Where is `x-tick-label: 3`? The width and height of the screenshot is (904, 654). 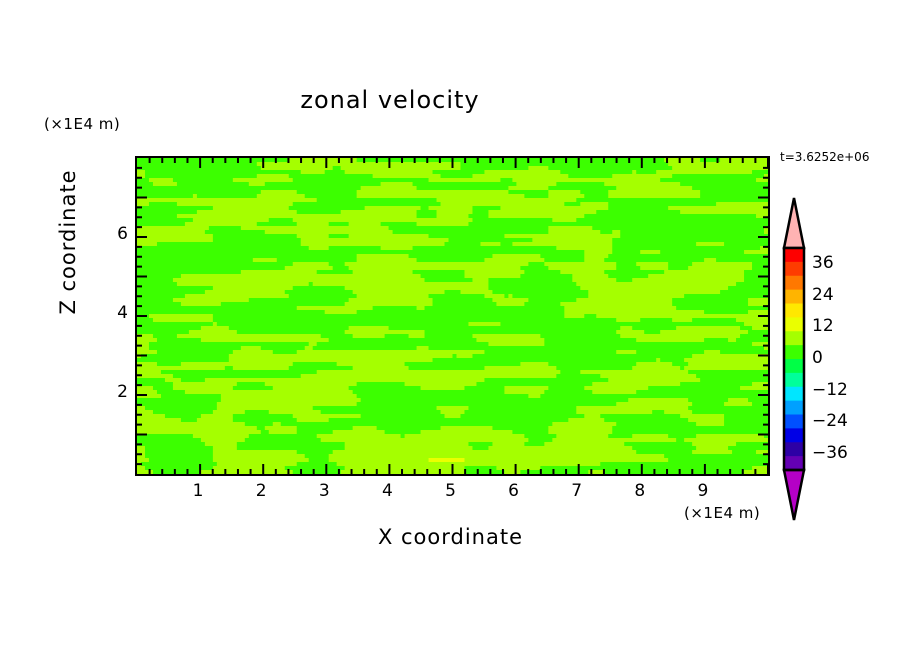
x-tick-label: 3 is located at coordinates (324, 491).